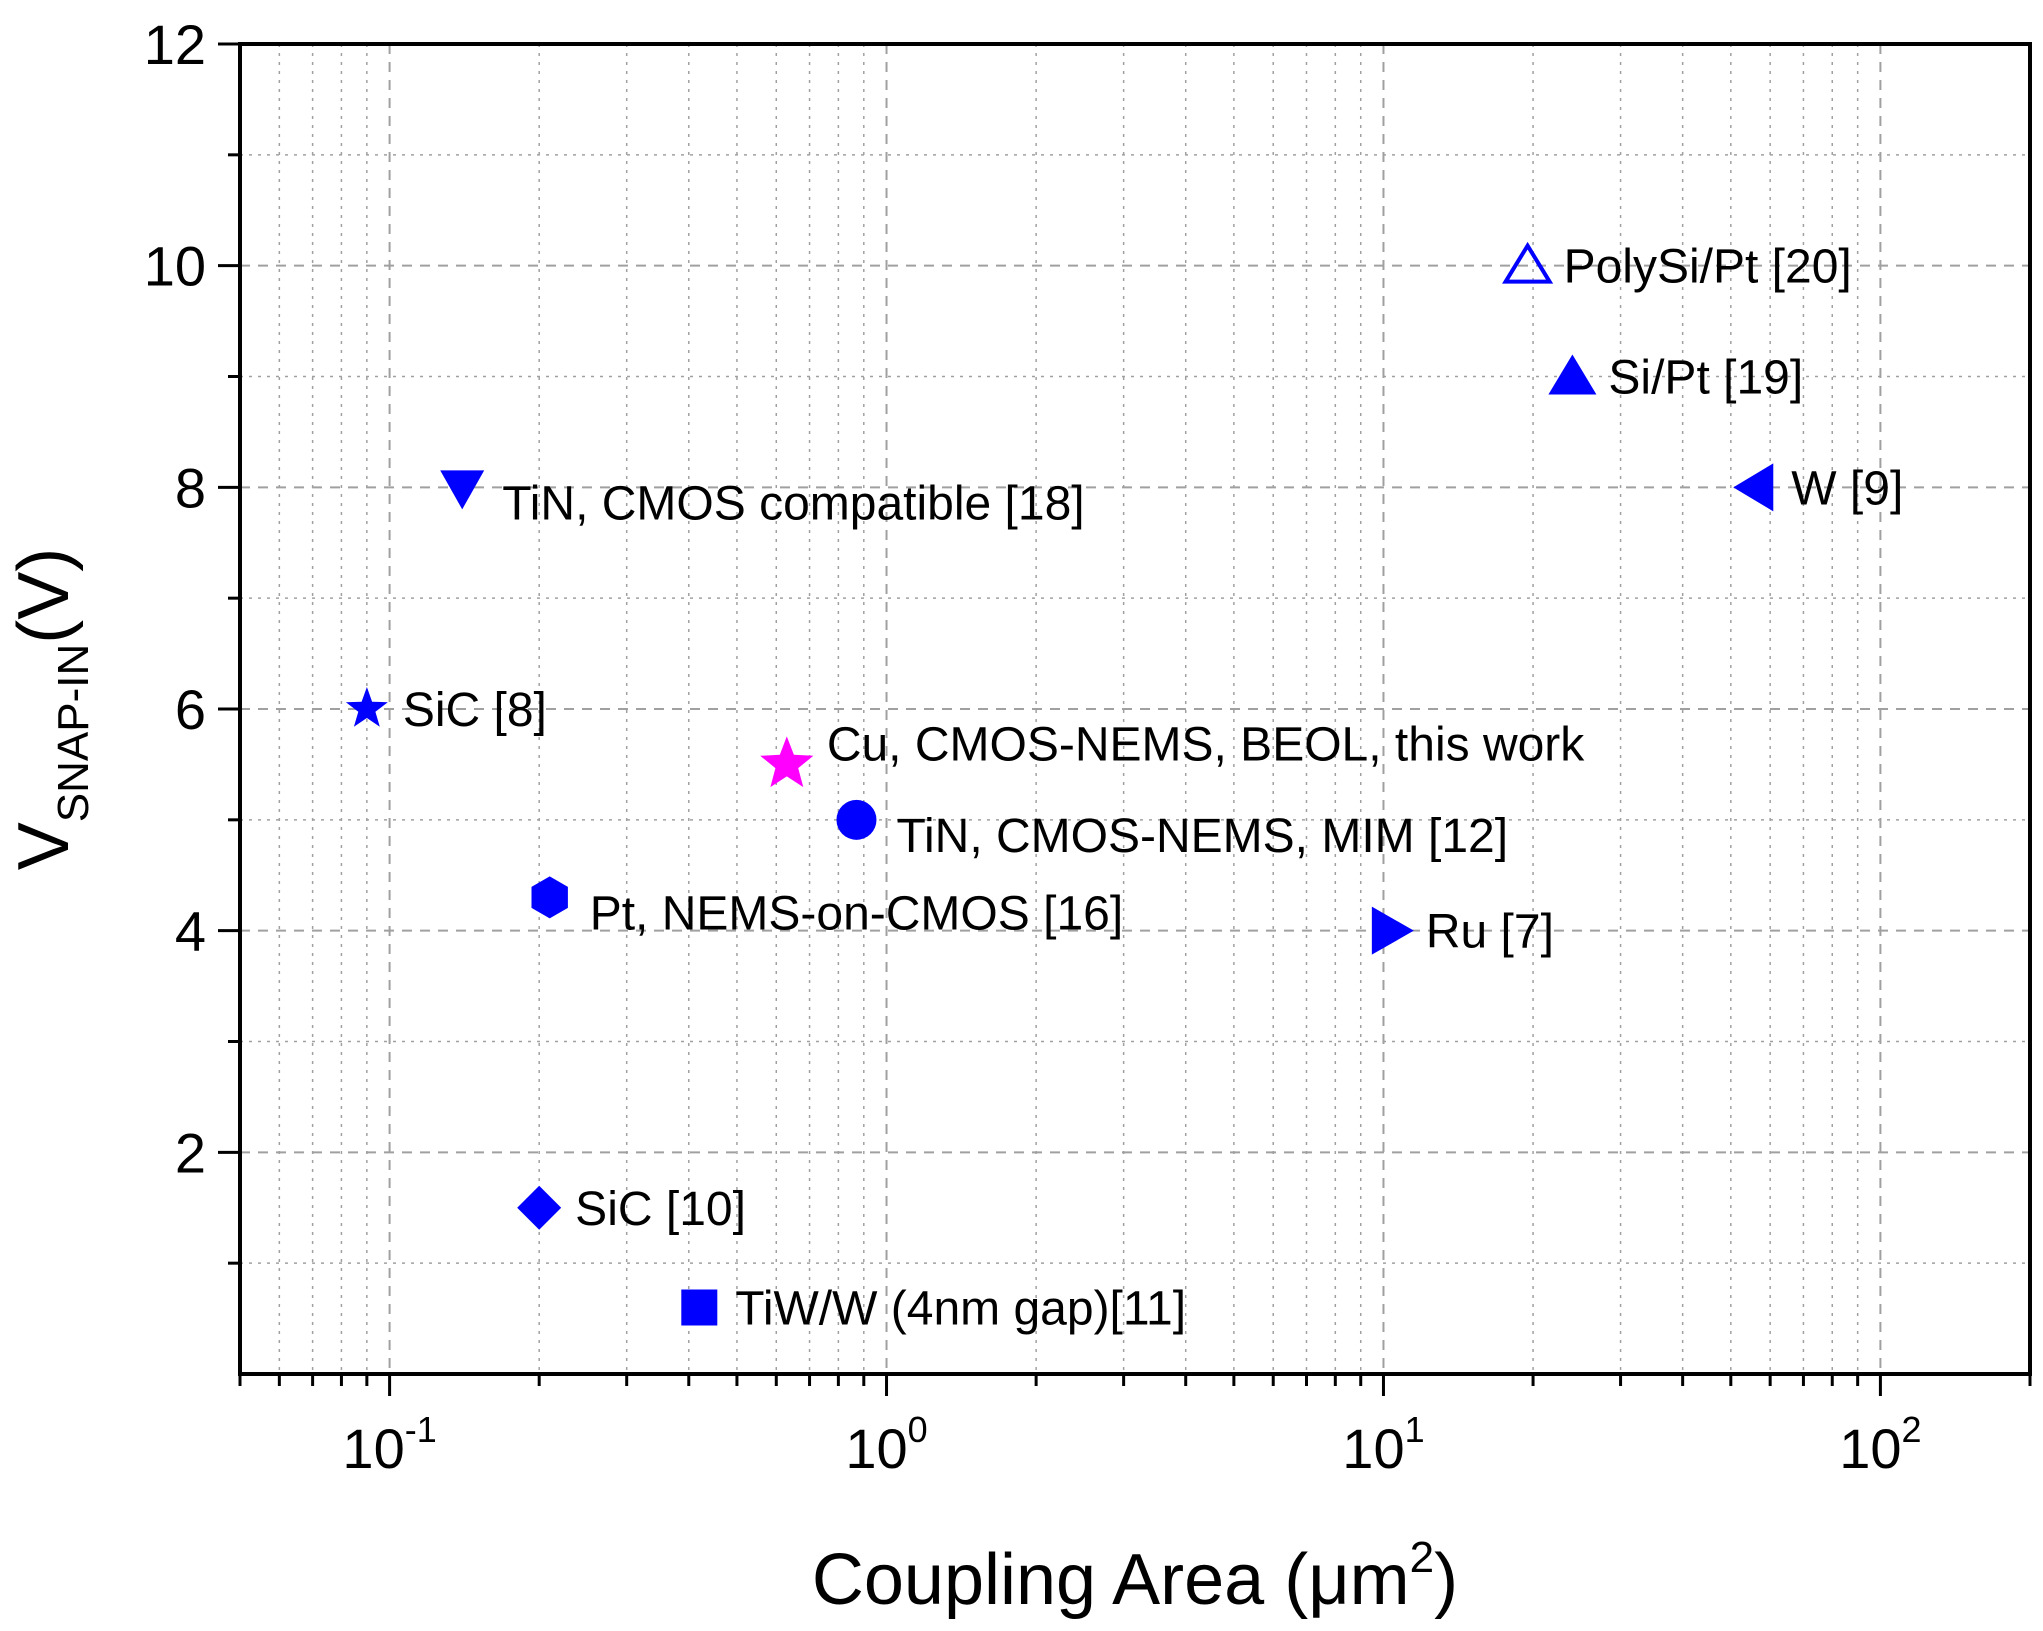  What do you see at coordinates (1572, 374) in the screenshot?
I see `triangle-up-marker` at bounding box center [1572, 374].